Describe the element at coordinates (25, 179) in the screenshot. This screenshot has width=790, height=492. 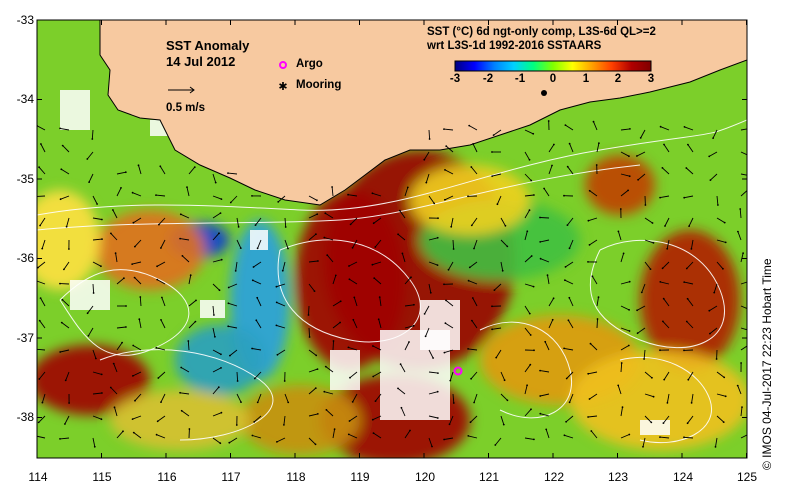
I see `lat-tick-label: -35` at that location.